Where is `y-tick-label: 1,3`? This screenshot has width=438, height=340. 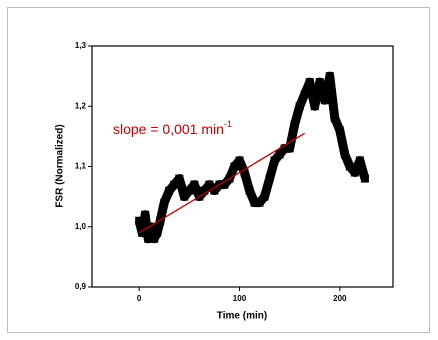 y-tick-label: 1,3 is located at coordinates (81, 45).